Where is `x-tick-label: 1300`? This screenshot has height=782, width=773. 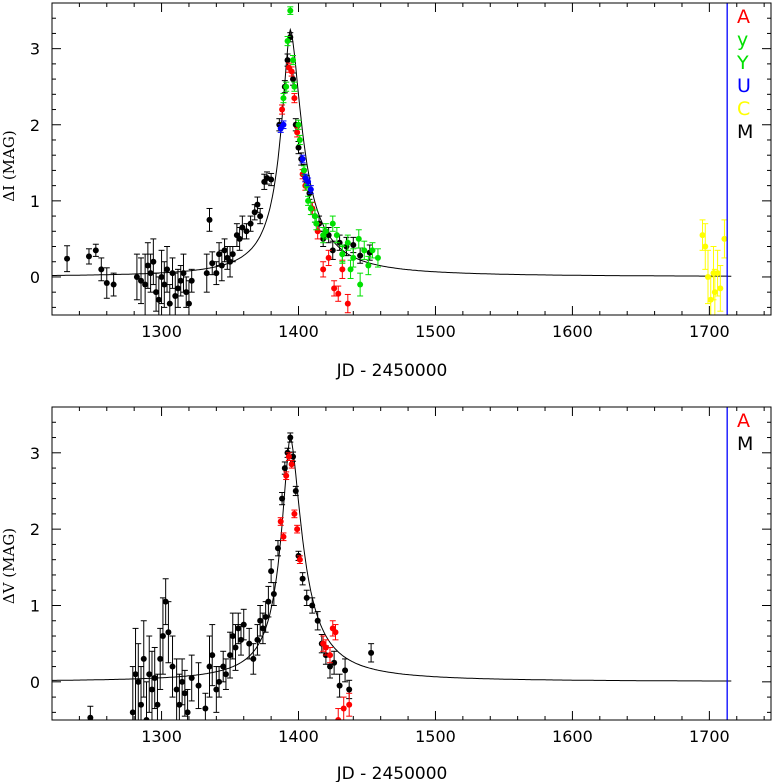
x-tick-label: 1300 is located at coordinates (161, 736).